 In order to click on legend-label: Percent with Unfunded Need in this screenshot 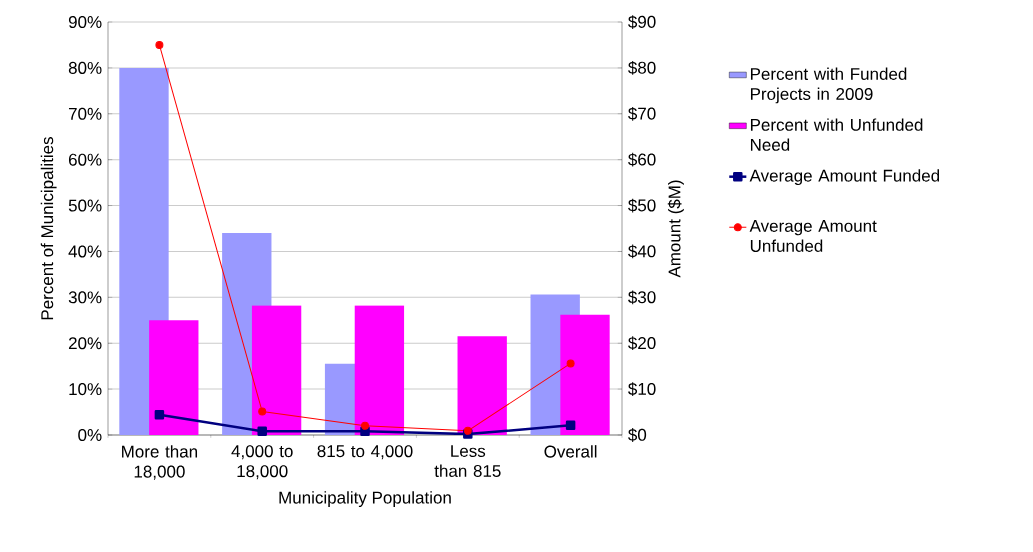, I will do `click(836, 134)`.